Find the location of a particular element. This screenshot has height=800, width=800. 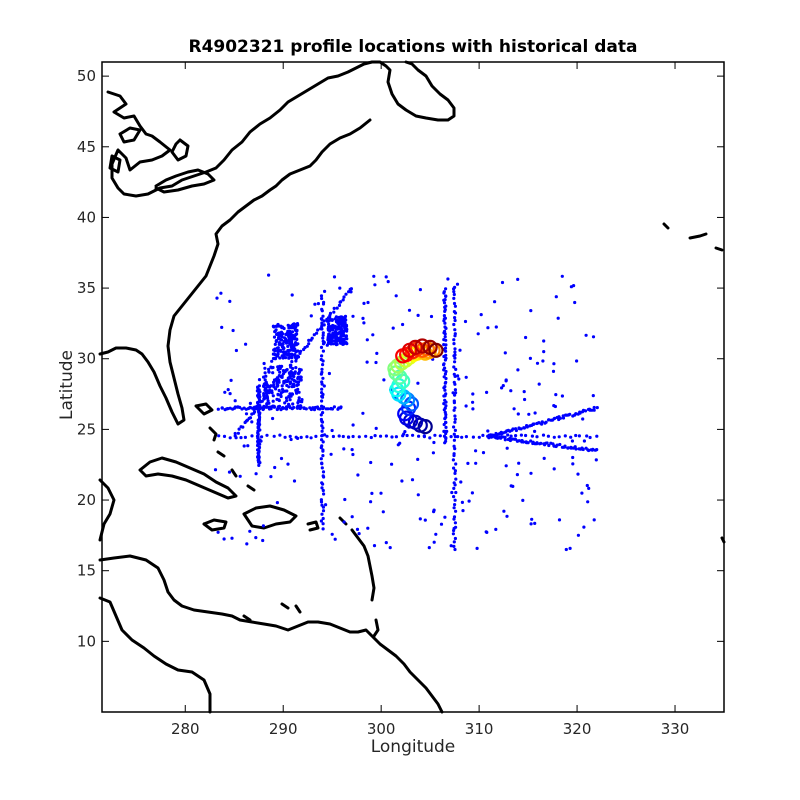

x-tick-label: 300 is located at coordinates (381, 729).